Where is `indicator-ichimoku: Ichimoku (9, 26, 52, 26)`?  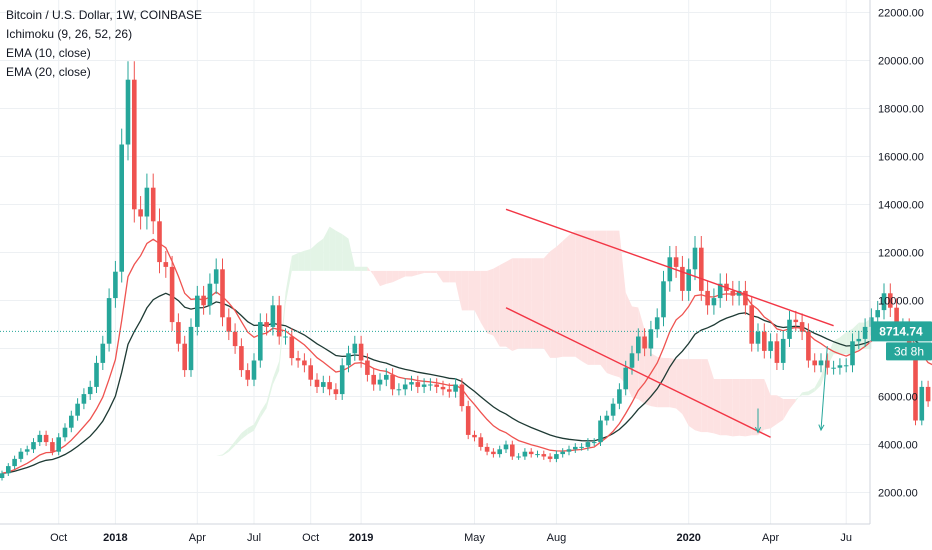 indicator-ichimoku: Ichimoku (9, 26, 52, 26) is located at coordinates (69, 34).